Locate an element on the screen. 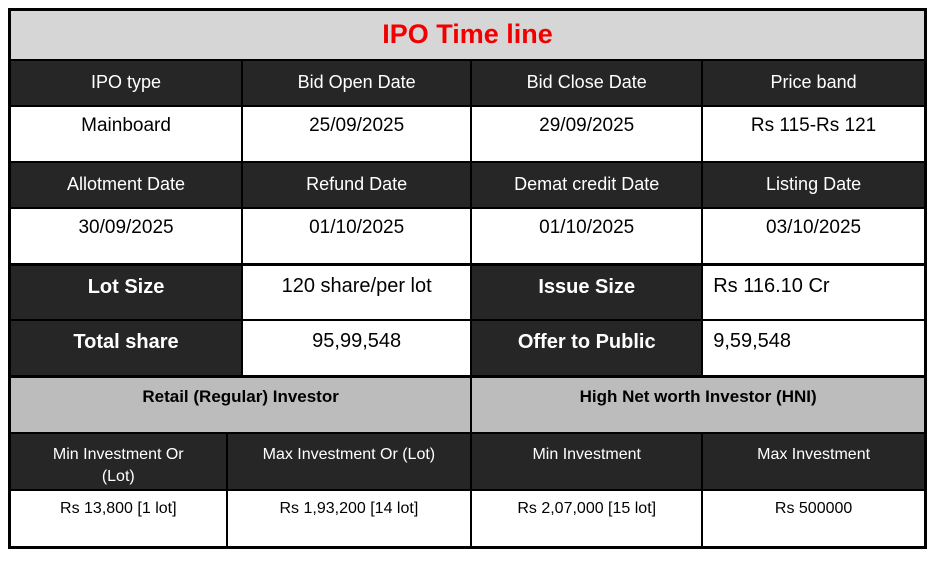 This screenshot has height=571, width=933. issue-size-value: Rs 116.10 Cr is located at coordinates (812, 292).